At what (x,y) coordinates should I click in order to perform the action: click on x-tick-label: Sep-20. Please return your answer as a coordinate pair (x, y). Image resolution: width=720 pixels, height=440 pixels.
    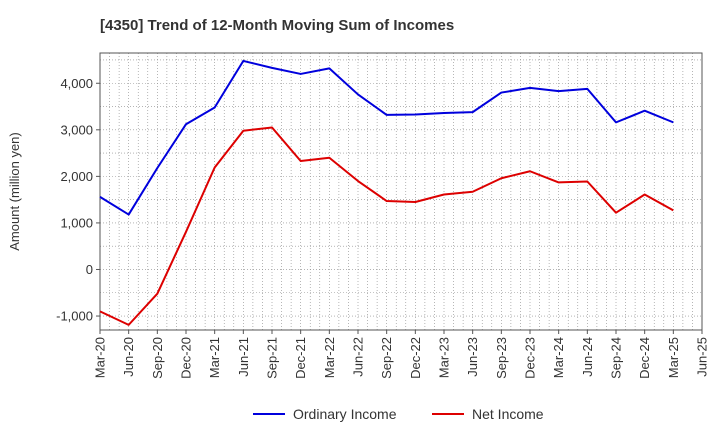
    Looking at the image, I should click on (157, 358).